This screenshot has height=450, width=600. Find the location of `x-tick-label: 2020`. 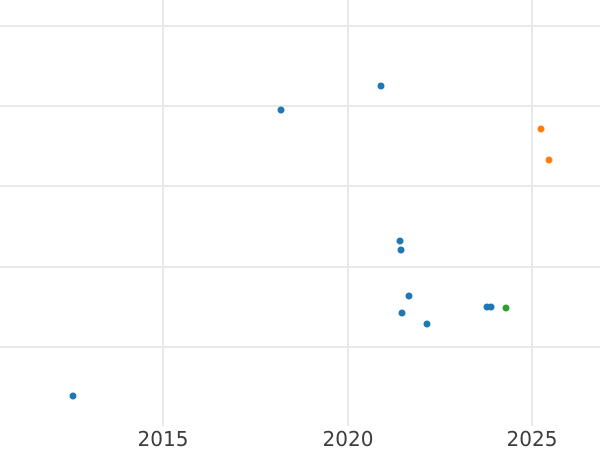

x-tick-label: 2020 is located at coordinates (348, 438).